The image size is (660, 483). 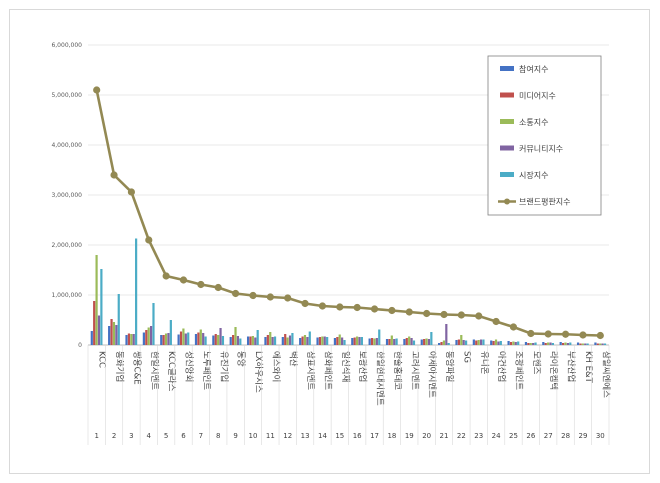 What do you see at coordinates (571, 366) in the screenshot?
I see `x-category-label: 부산산업` at bounding box center [571, 366].